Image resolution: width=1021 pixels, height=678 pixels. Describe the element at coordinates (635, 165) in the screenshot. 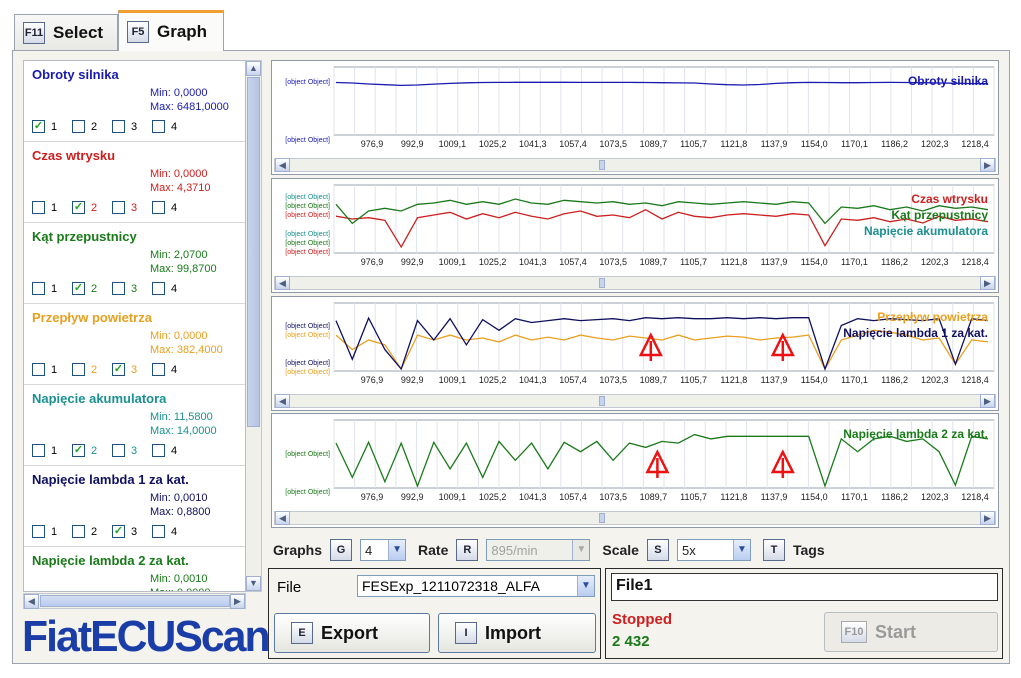

I see `graph-1-scrollbar: ◀ ▶` at that location.